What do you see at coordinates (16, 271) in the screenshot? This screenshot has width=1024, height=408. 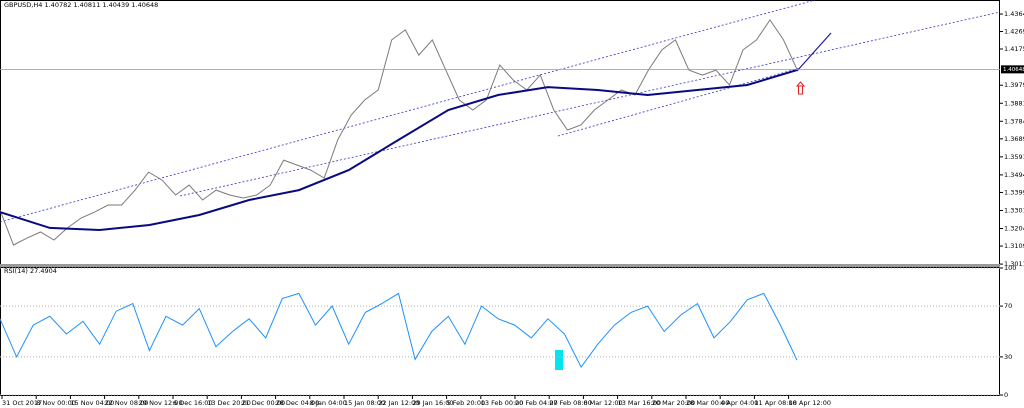 I see `rsi-label: RSI(14)` at bounding box center [16, 271].